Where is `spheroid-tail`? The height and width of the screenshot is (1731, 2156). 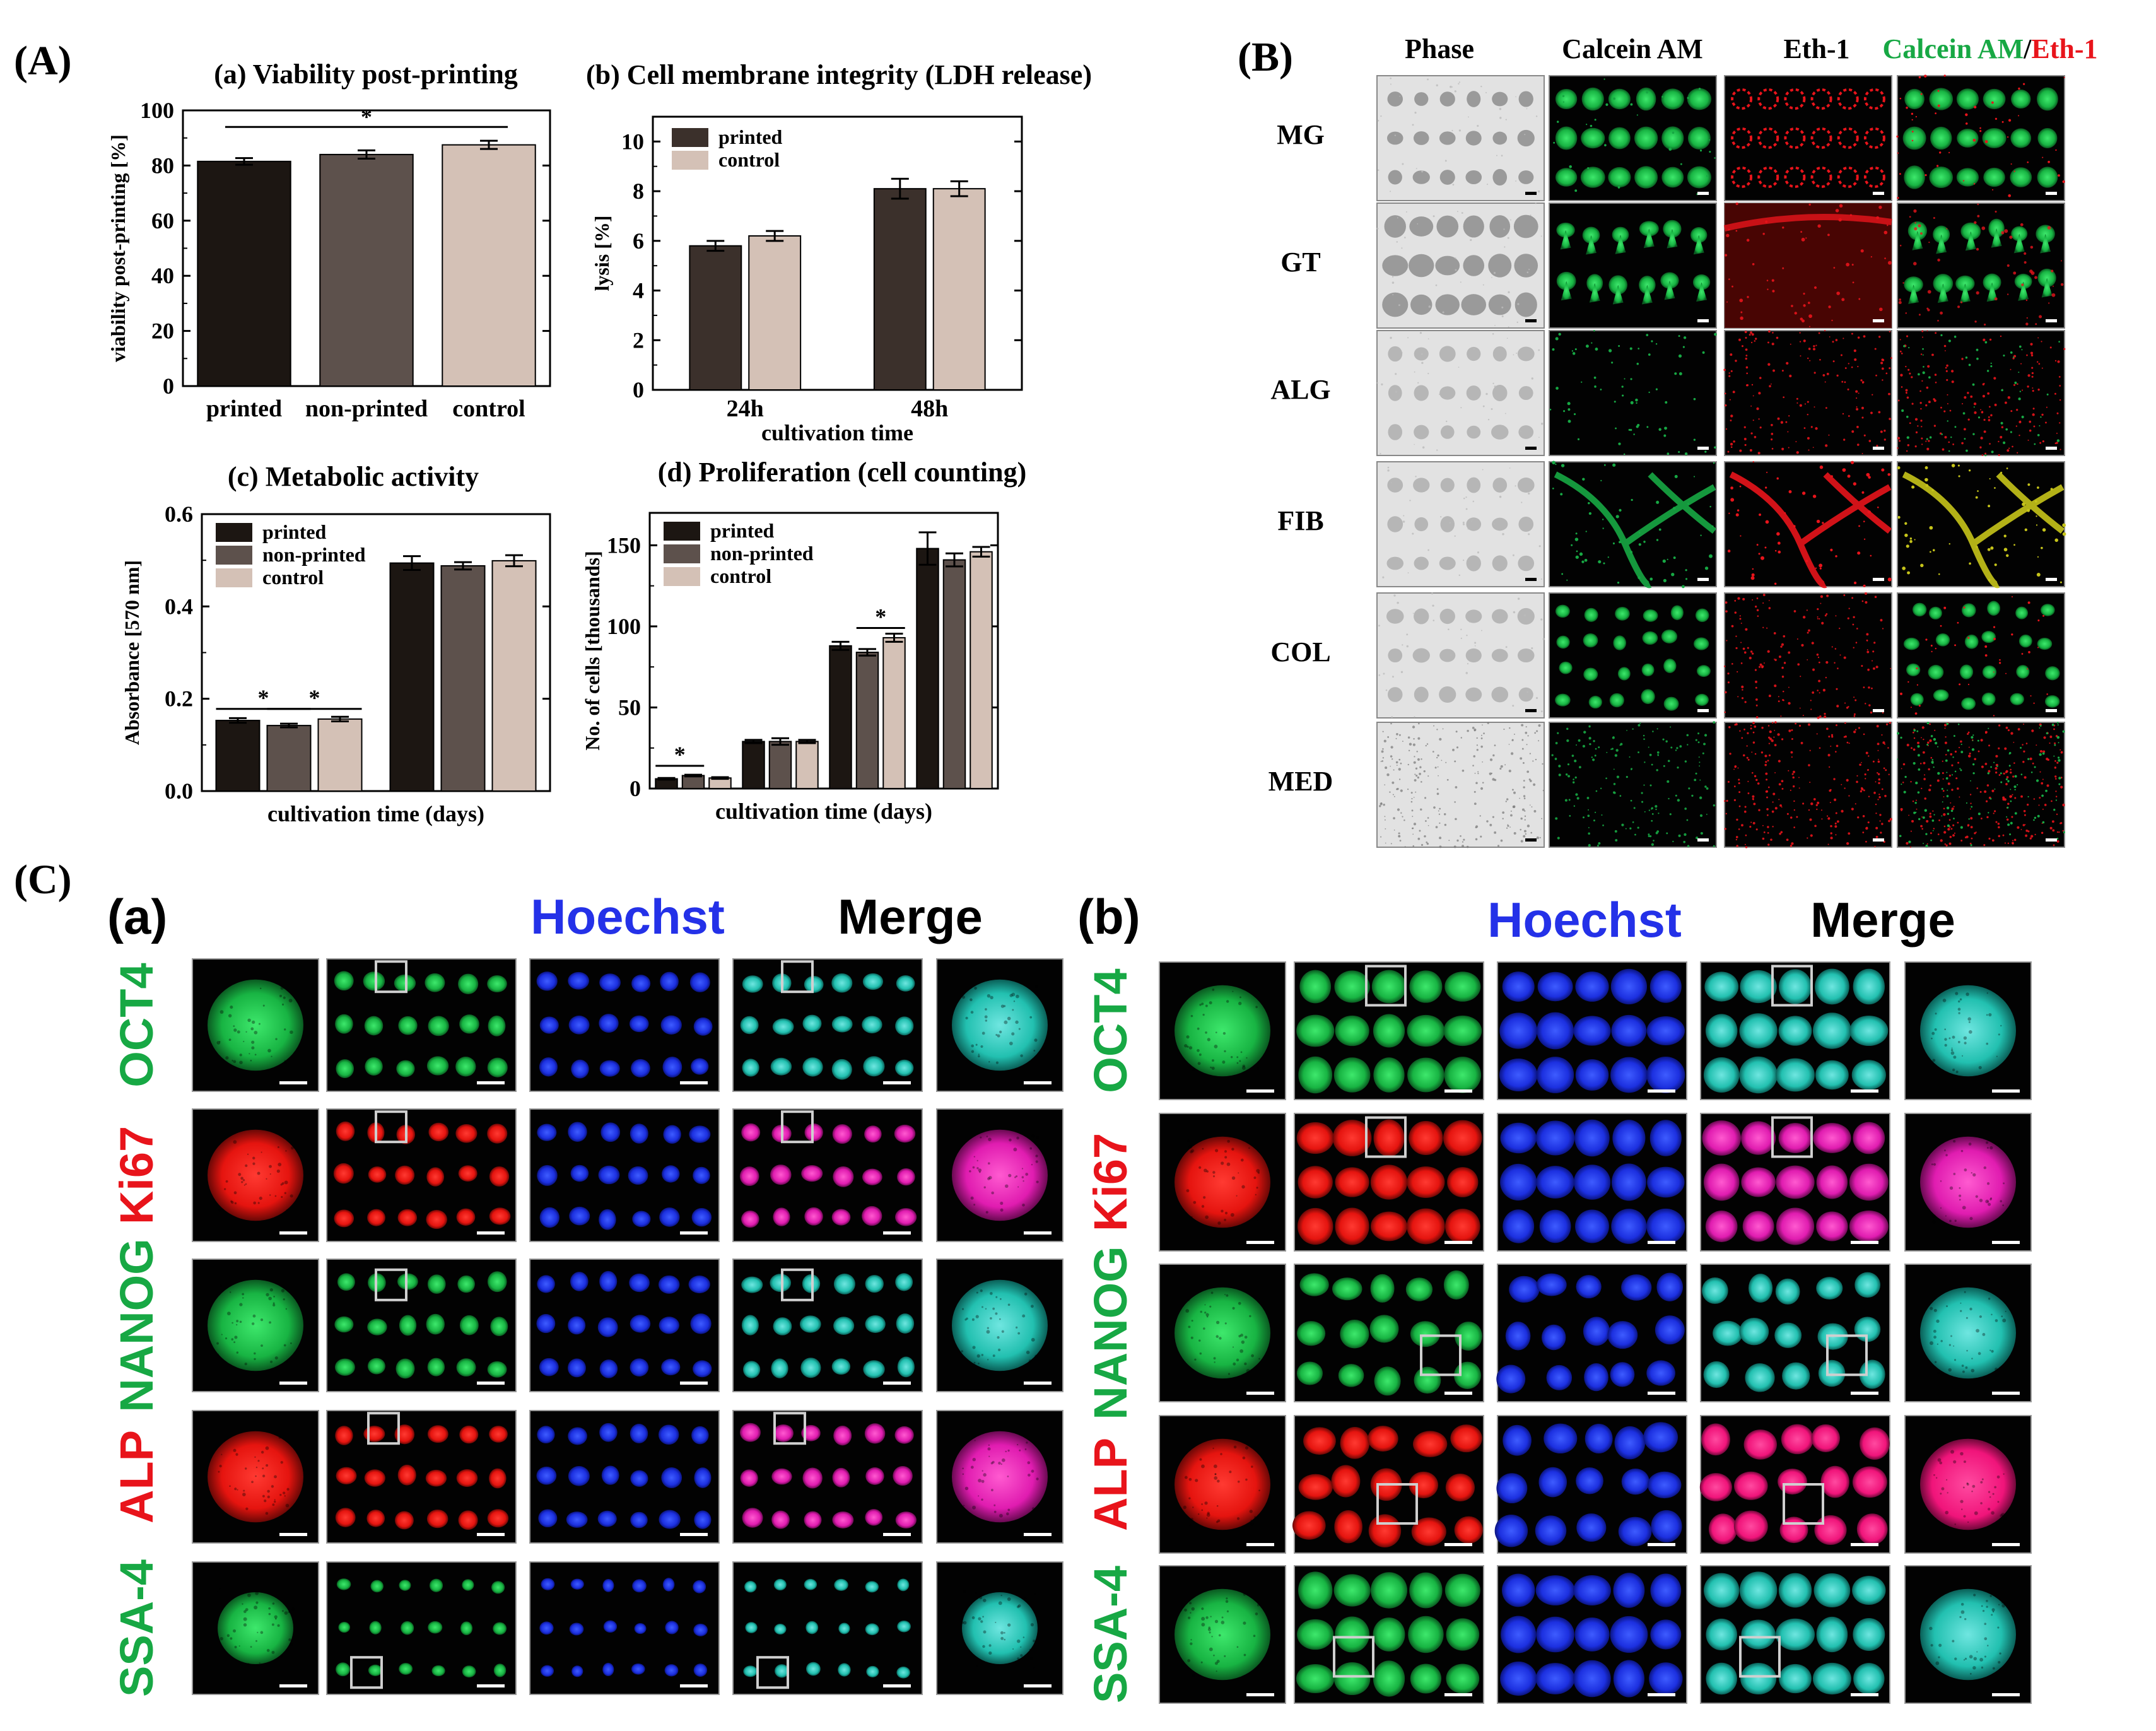
spheroid-tail is located at coordinates (2047, 288).